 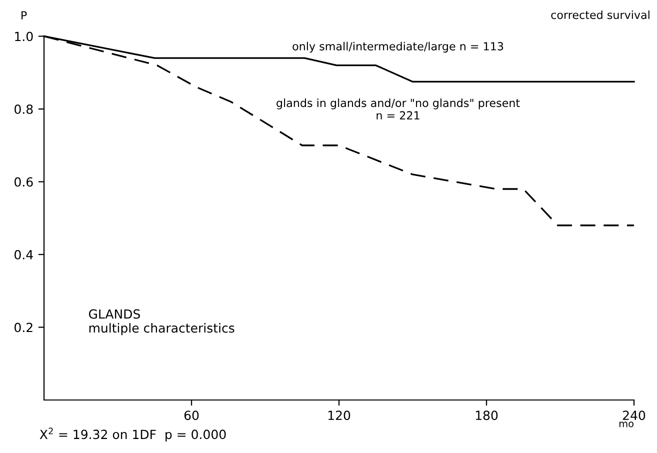 I want to click on y-tick-label: 0.4, so click(x=23, y=255).